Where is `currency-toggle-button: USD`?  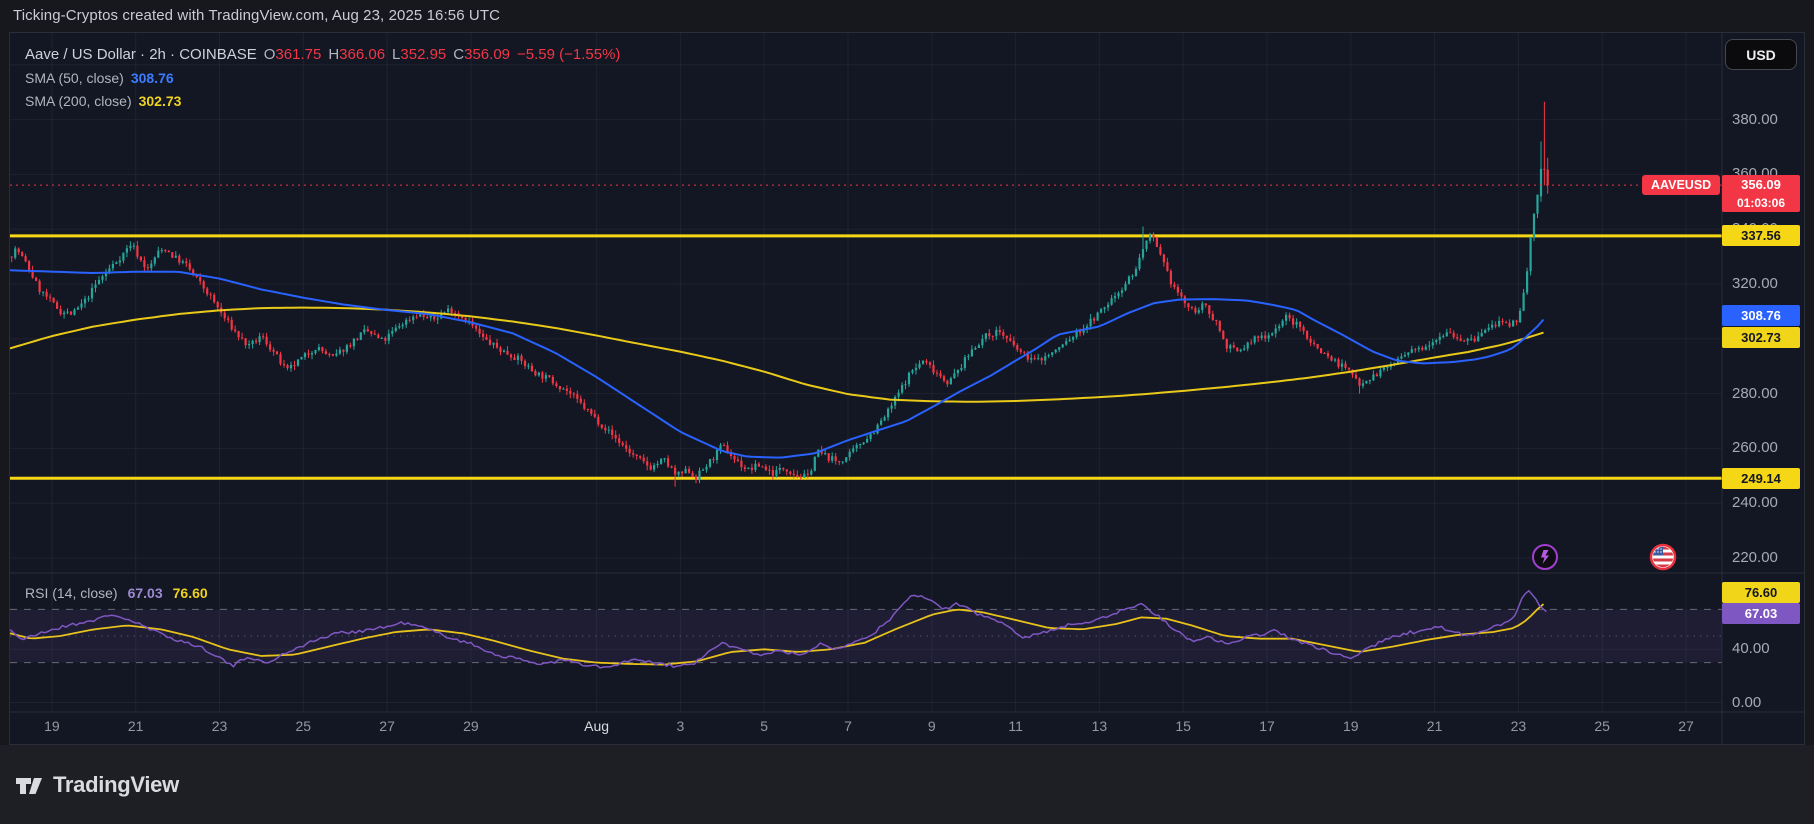 currency-toggle-button: USD is located at coordinates (1761, 54).